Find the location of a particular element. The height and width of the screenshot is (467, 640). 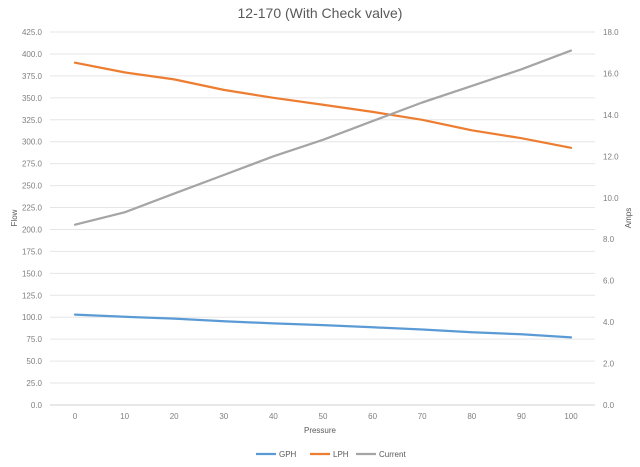

y2-tick-label: 4.0 is located at coordinates (609, 322).